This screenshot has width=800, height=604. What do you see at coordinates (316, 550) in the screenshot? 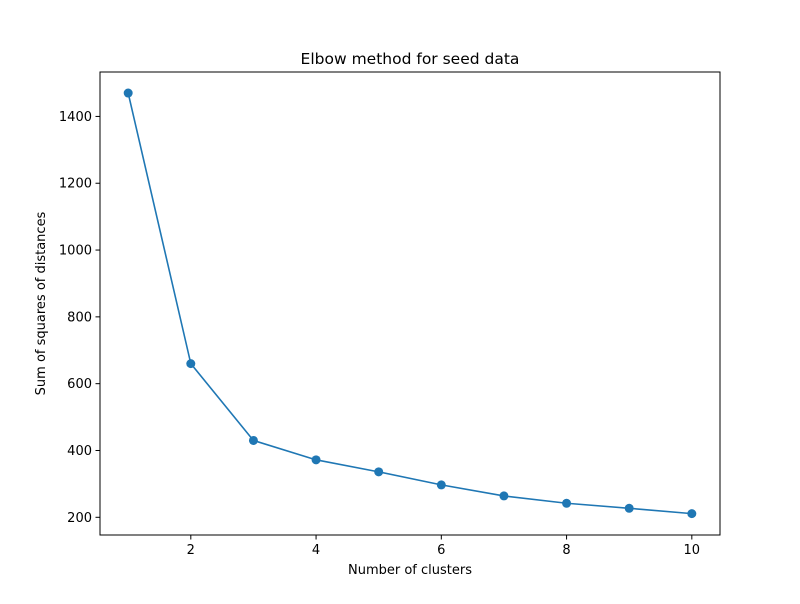
I see `x-tick-label: 4` at bounding box center [316, 550].